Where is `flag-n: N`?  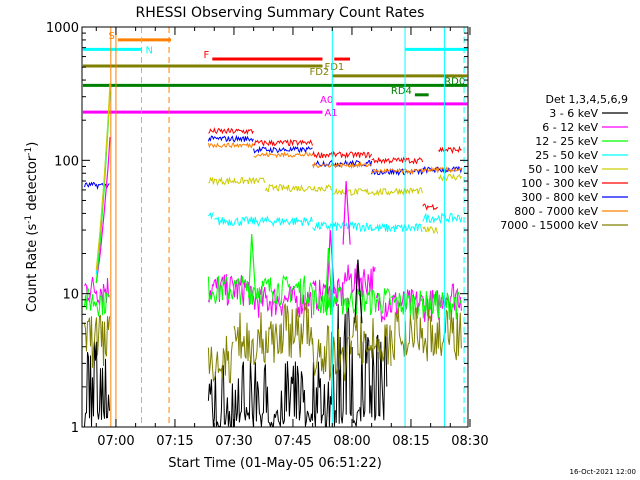
flag-n: N is located at coordinates (275, 50).